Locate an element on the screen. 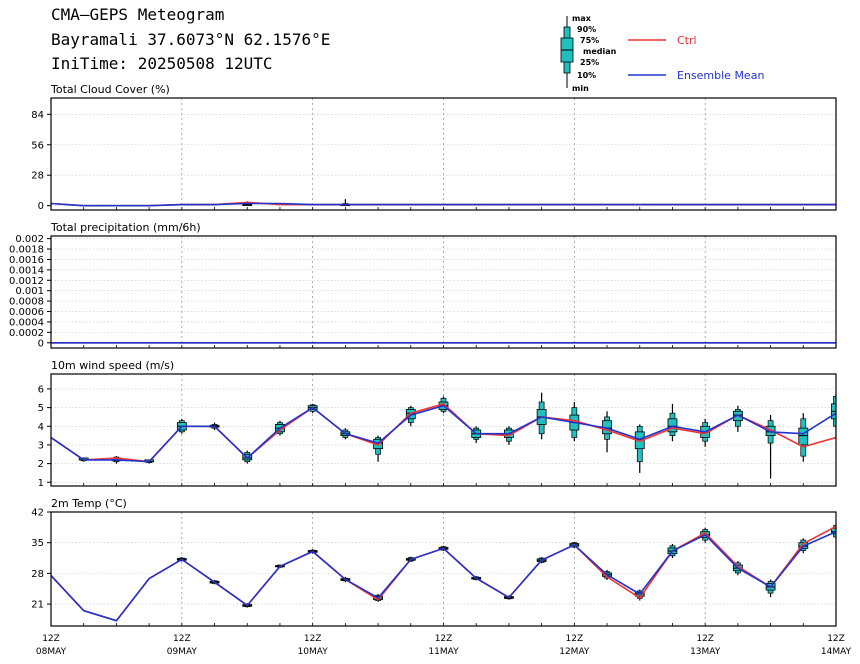  x-tick-label-date: 09MAY is located at coordinates (182, 652).